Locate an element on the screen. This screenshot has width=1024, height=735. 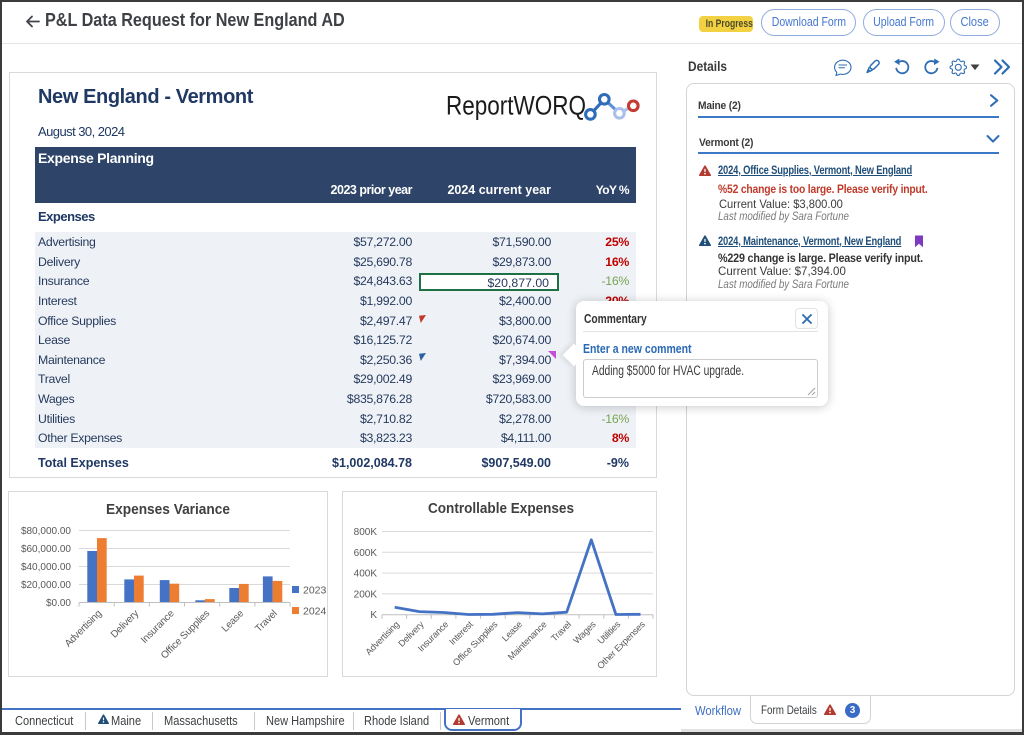
svg-text: 400K is located at coordinates (366, 574).